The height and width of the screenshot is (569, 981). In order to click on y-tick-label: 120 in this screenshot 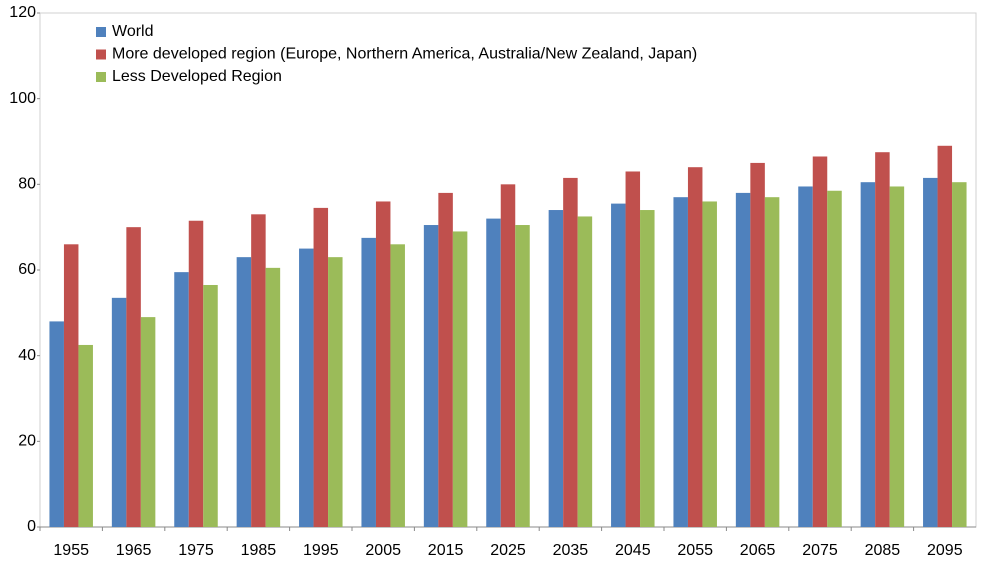, I will do `click(22, 12)`.